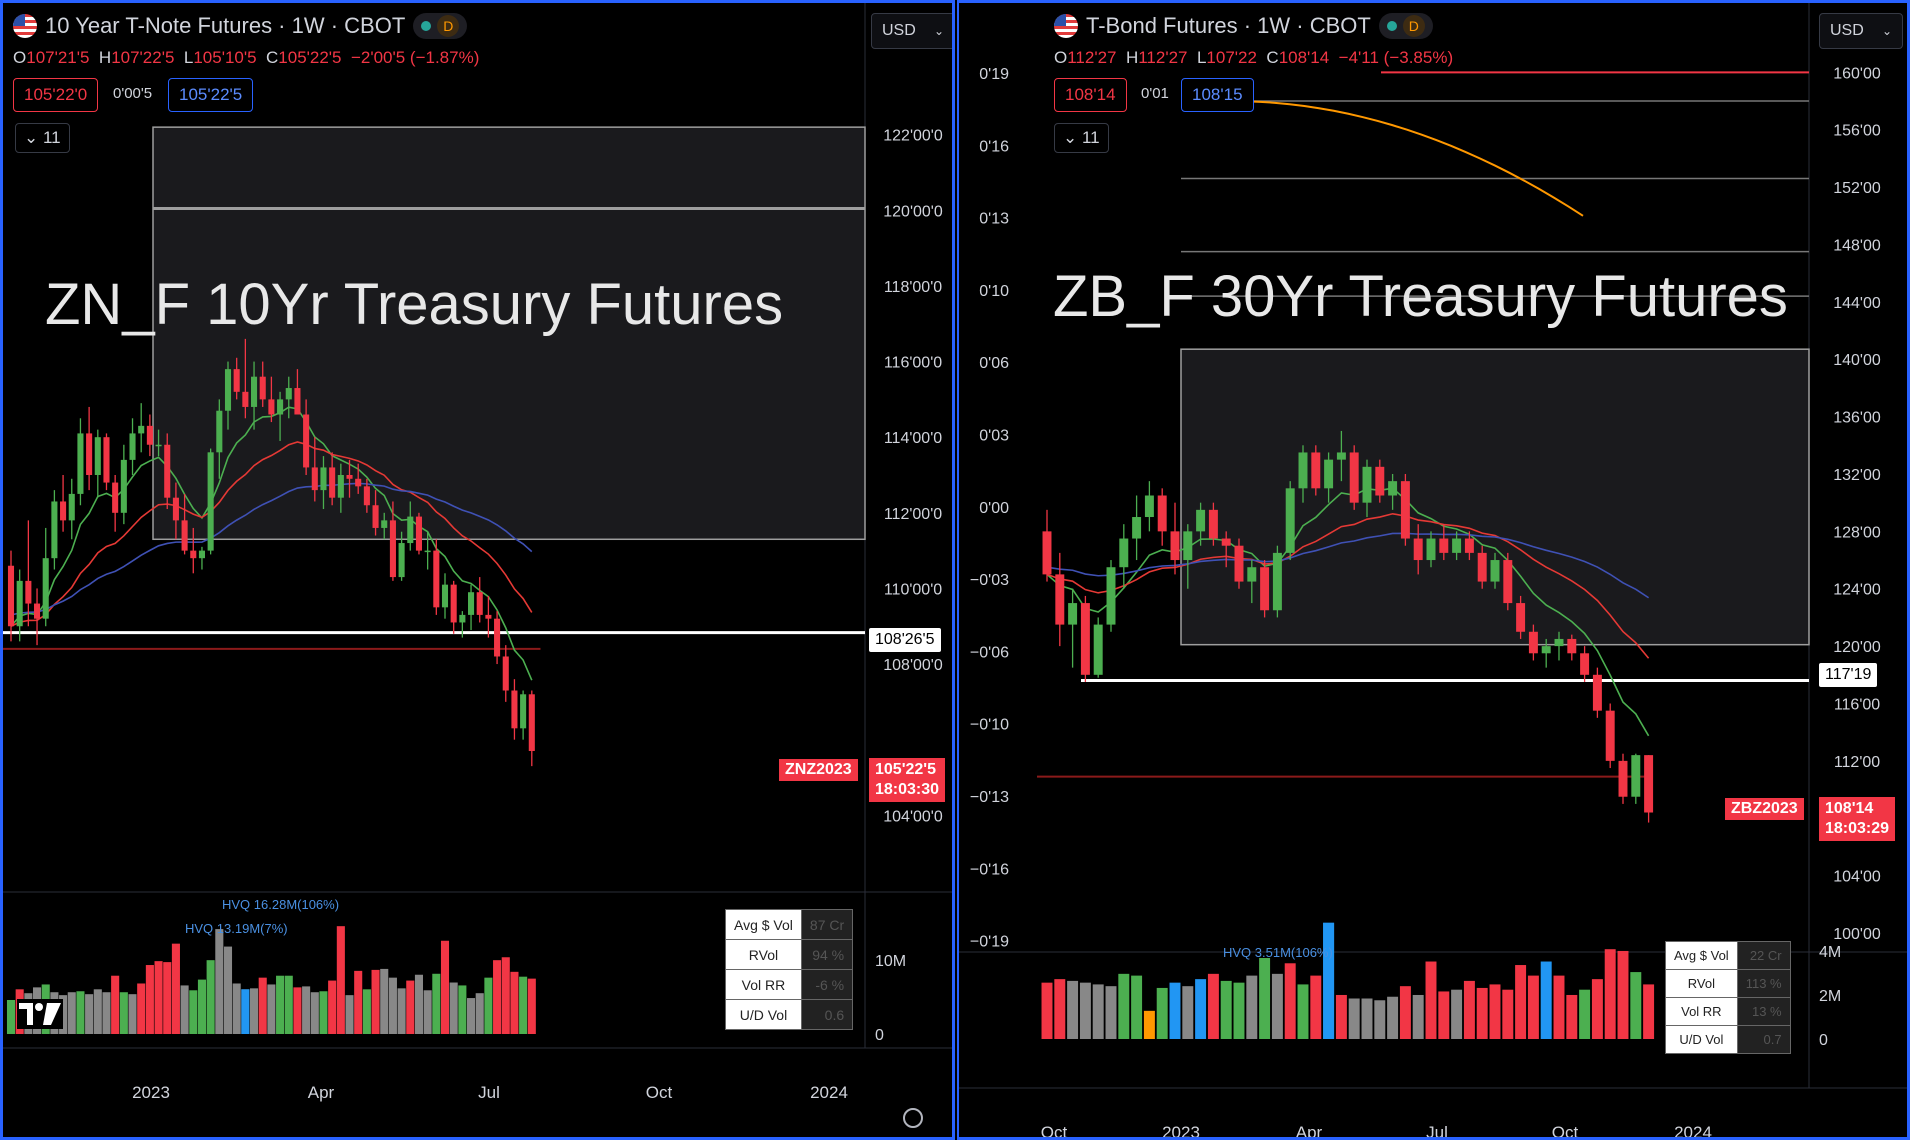 The image size is (1910, 1140). Describe the element at coordinates (989, 869) in the screenshot. I see `right-percent-tick: −0'16` at that location.